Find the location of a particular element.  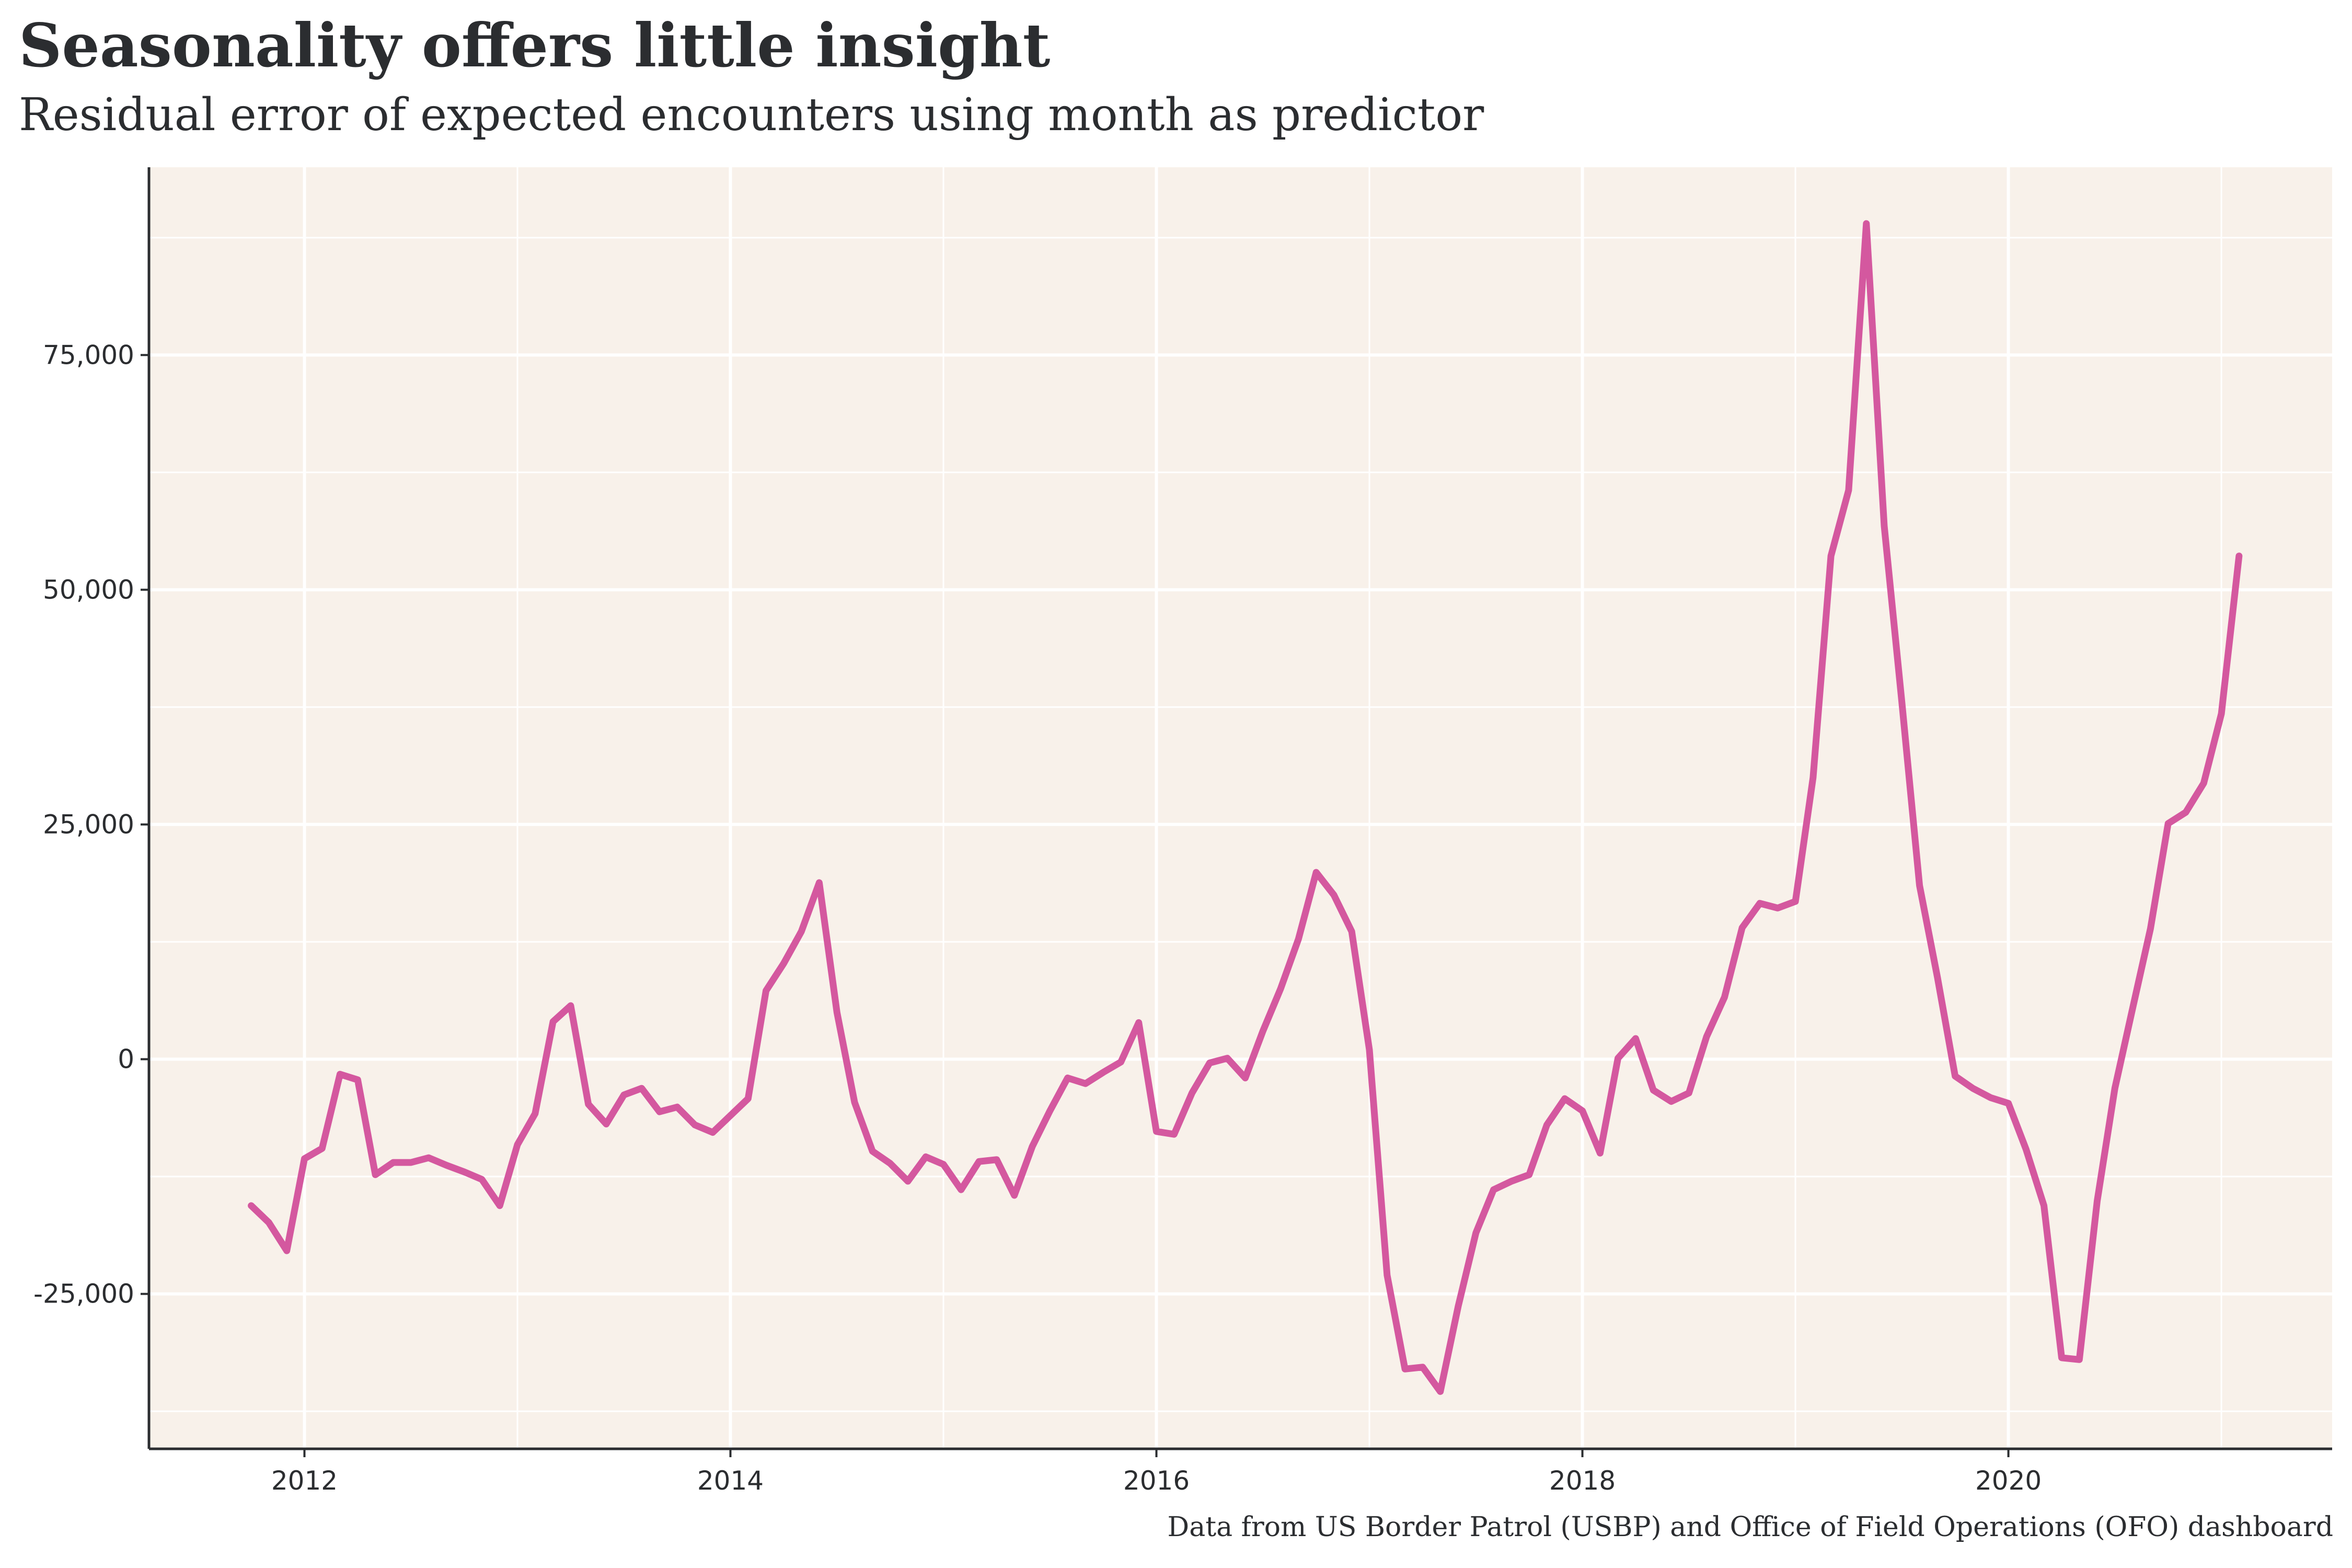

y-tick-label: 75,000 is located at coordinates (88, 355).